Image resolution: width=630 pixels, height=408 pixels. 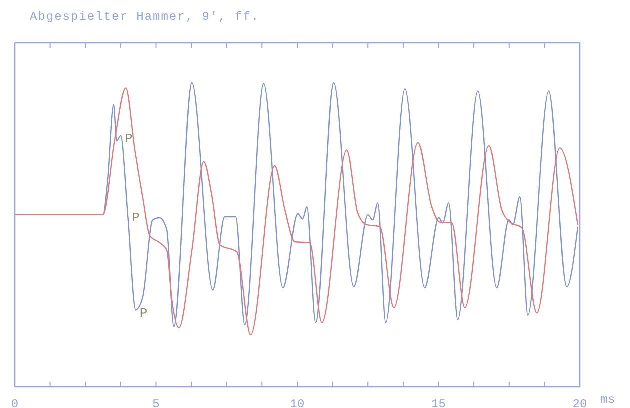 What do you see at coordinates (156, 403) in the screenshot?
I see `x-tick-label: 5` at bounding box center [156, 403].